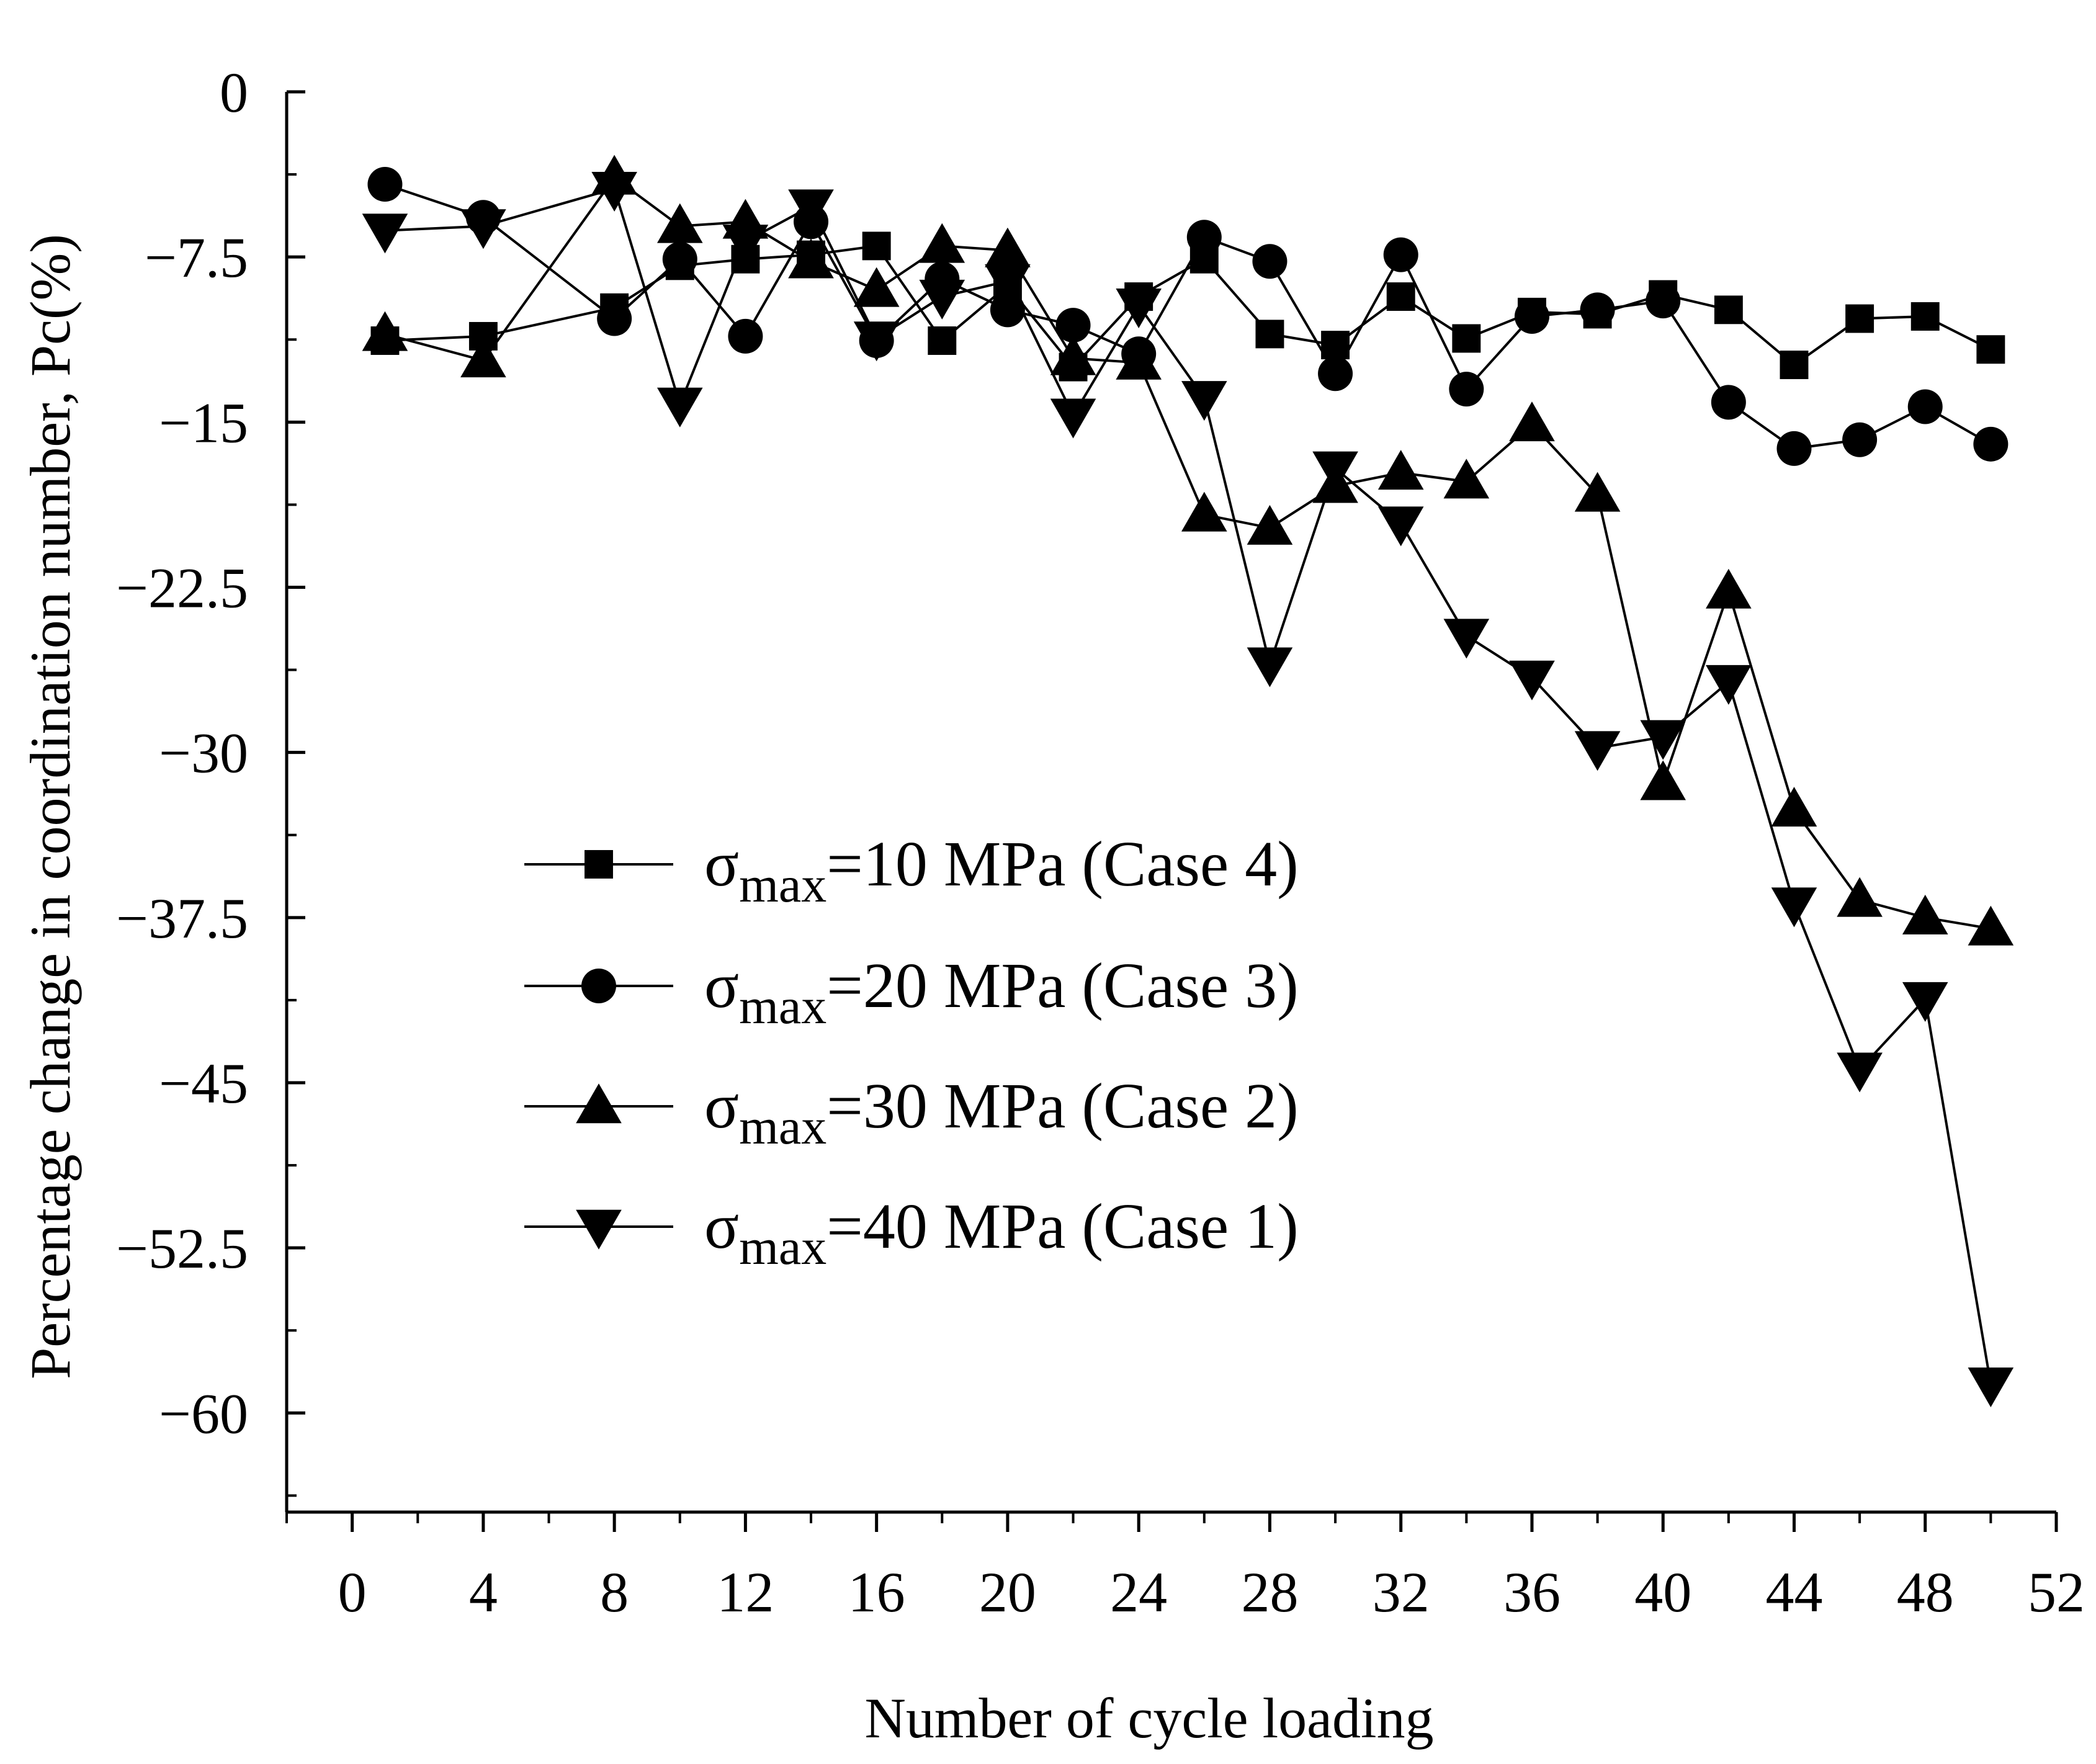 The image size is (2096, 1764). Describe the element at coordinates (1185, 1568) in the screenshot. I see `x-axis-ticks: 0 4 8 12 16 20 24 28 32 36 40 44 48 52` at that location.